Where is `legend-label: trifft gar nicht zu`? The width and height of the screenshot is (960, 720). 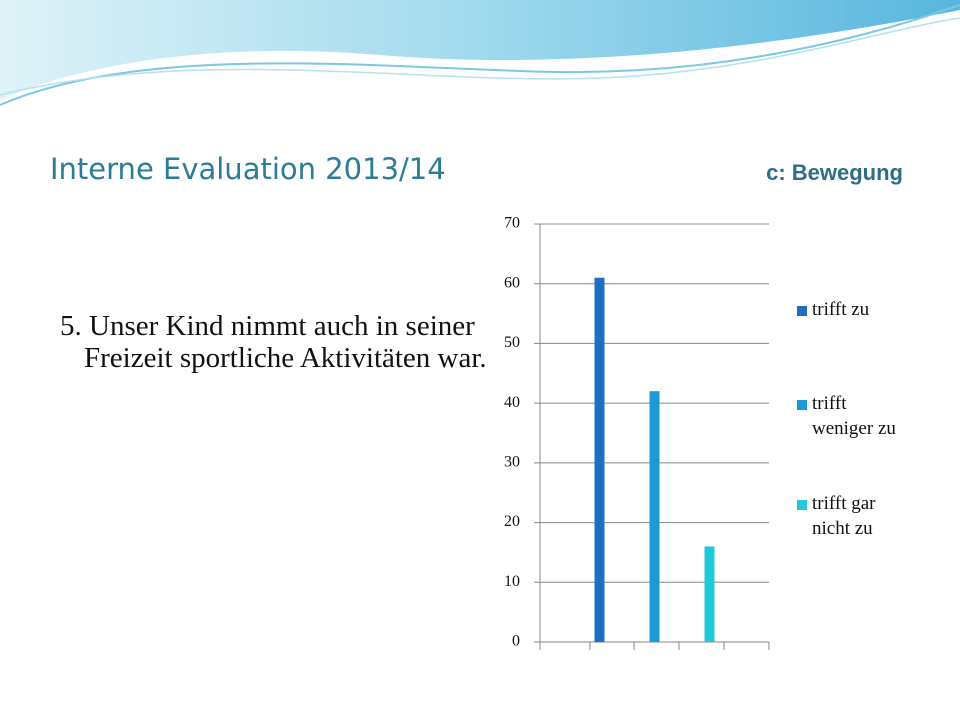 legend-label: trifft gar nicht zu is located at coordinates (844, 516).